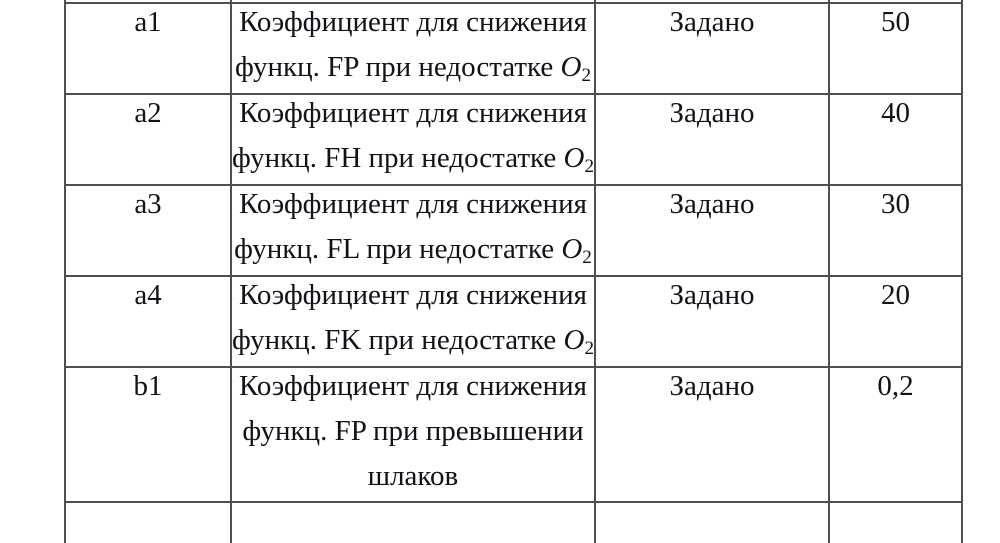  Describe the element at coordinates (413, 160) in the screenshot. I see `description-line: функц. FH при недостатке O2` at that location.